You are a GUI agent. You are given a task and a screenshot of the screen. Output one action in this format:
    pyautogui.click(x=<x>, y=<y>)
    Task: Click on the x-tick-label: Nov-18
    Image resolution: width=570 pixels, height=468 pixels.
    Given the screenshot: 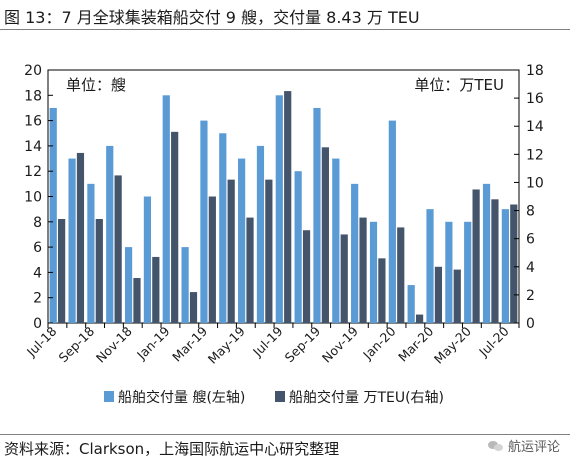 What is the action you would take?
    pyautogui.click(x=114, y=344)
    